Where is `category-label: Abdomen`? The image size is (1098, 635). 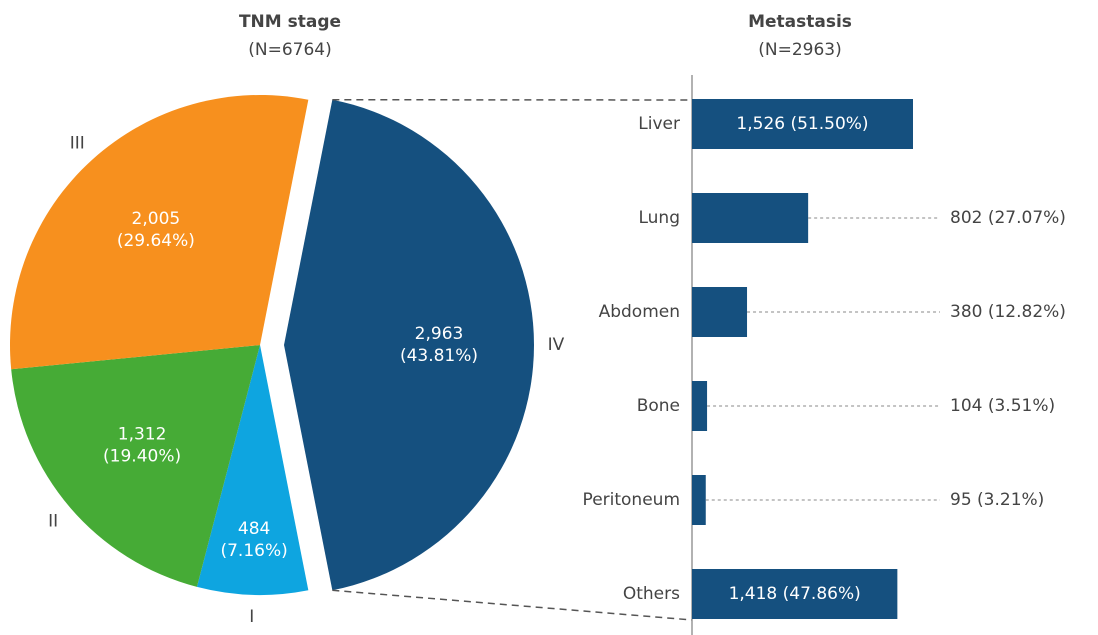
category-label: Abdomen is located at coordinates (639, 312).